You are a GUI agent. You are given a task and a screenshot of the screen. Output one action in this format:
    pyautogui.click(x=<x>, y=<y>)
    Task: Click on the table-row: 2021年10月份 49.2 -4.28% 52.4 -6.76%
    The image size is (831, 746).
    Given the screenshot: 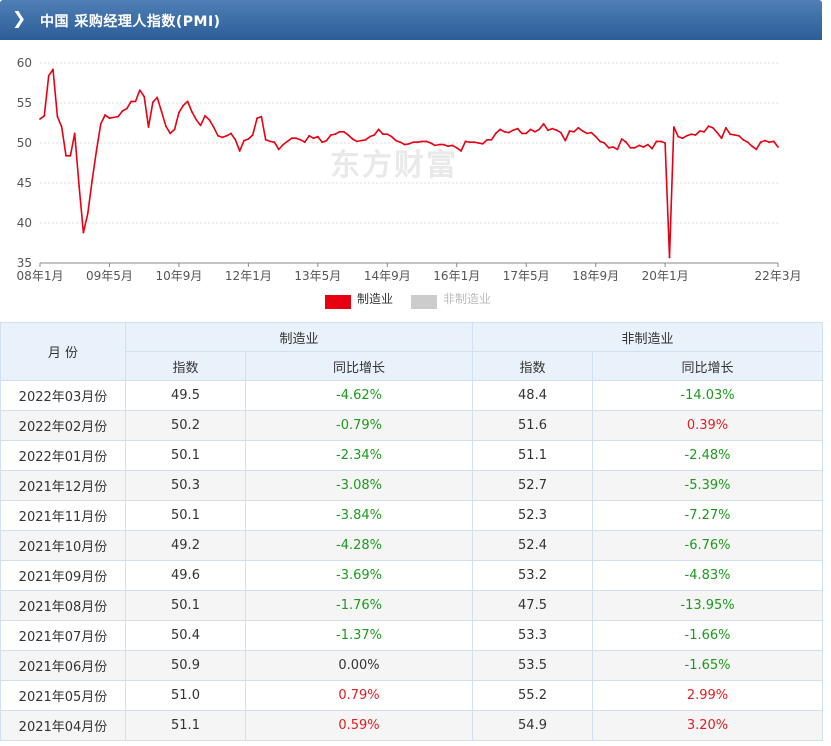 What is the action you would take?
    pyautogui.click(x=412, y=545)
    